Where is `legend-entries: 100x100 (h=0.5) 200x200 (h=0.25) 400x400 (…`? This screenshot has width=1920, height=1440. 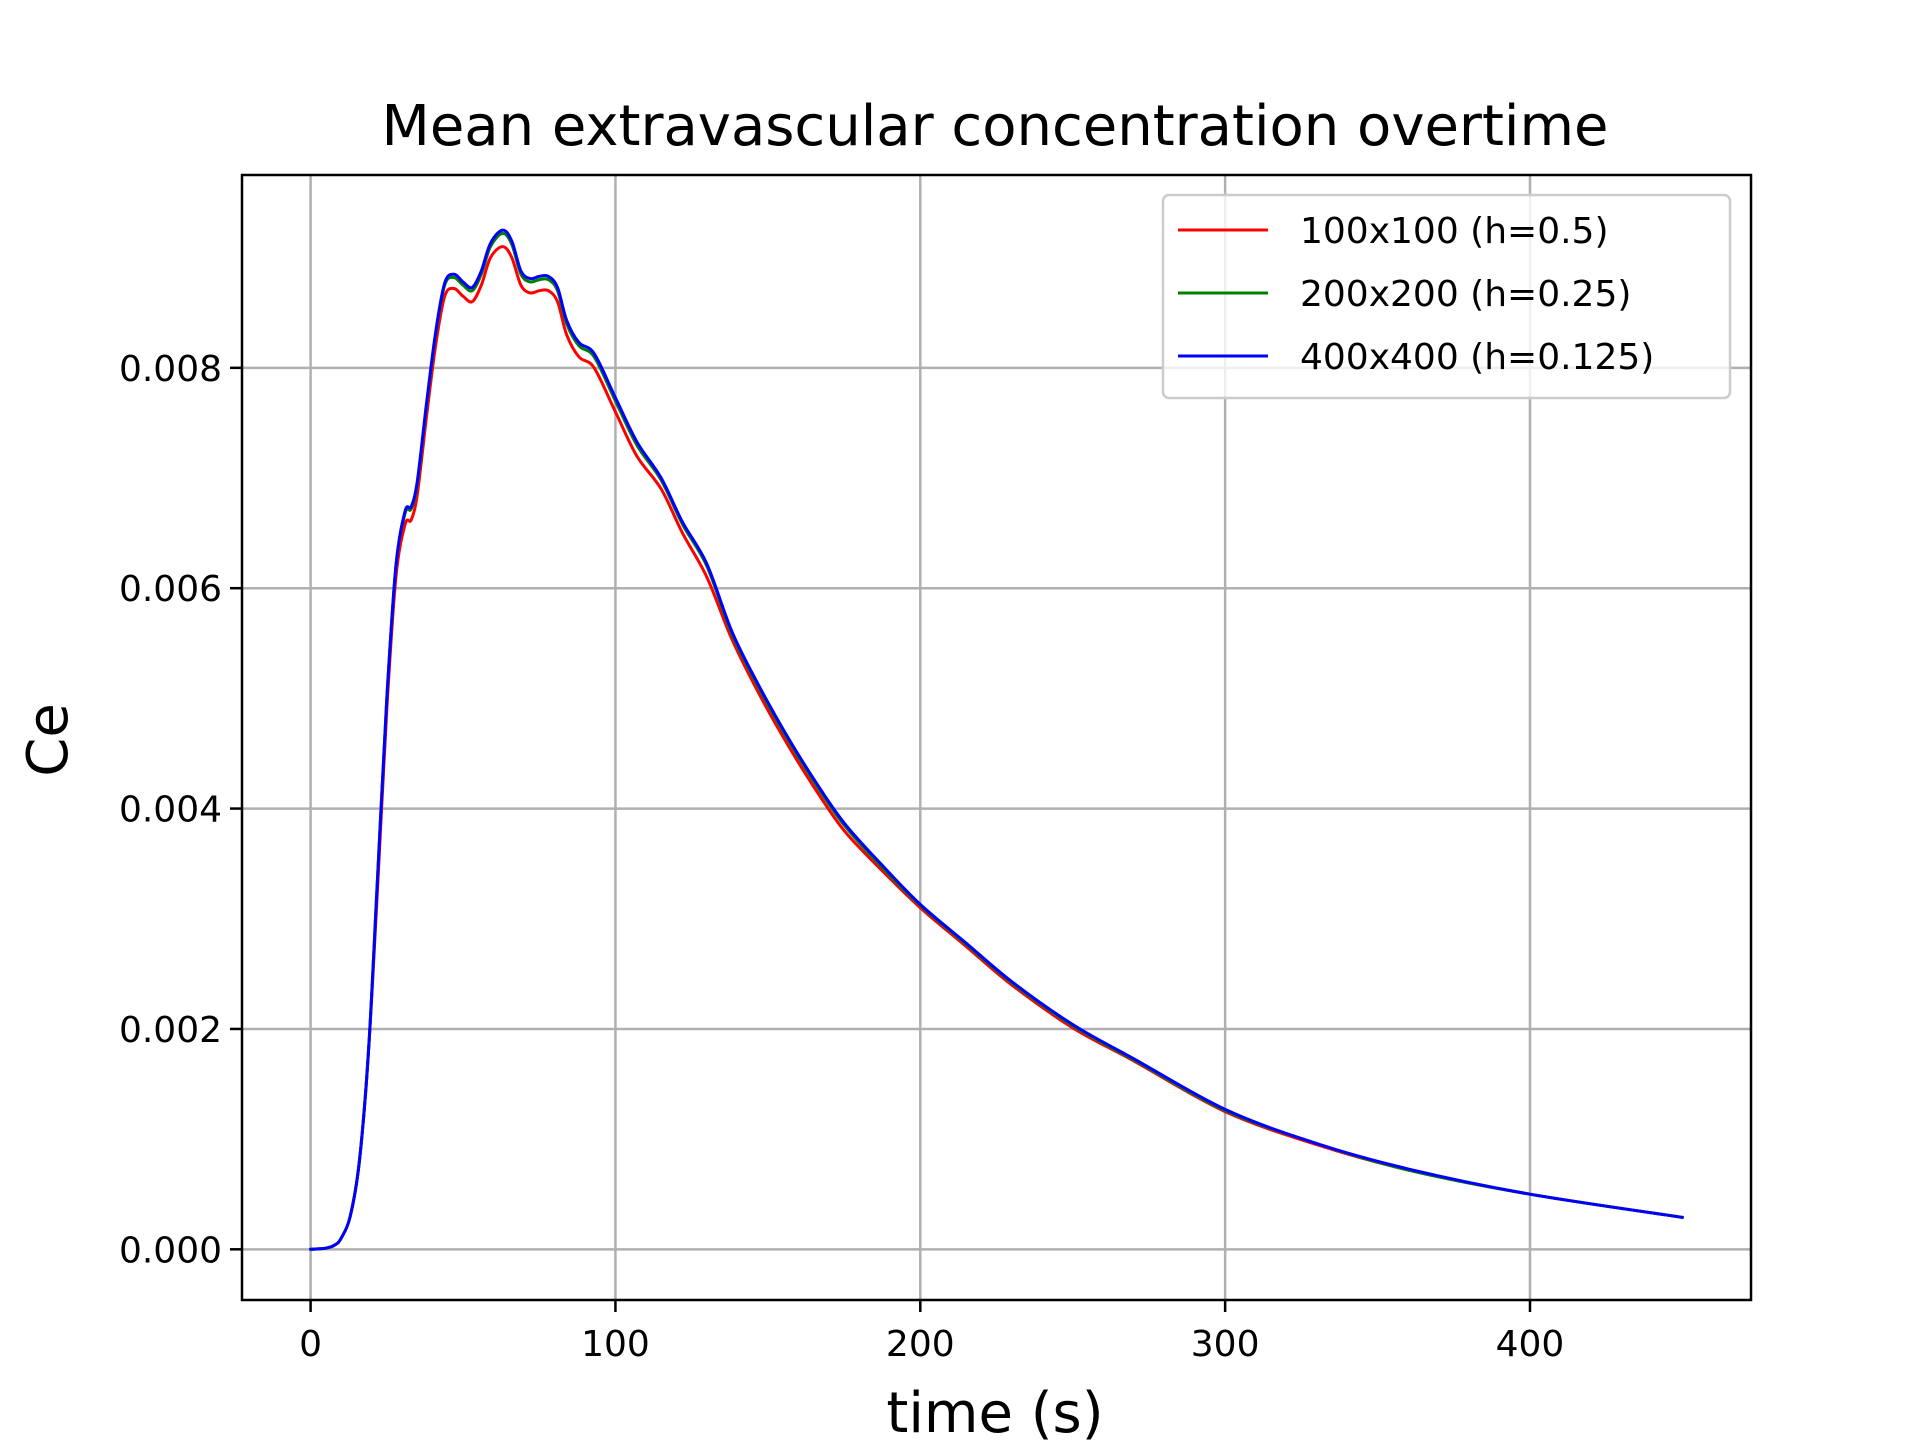
legend-entries: 100x100 (h=0.5) 200x200 (h=0.25) 400x400 (… is located at coordinates (1416, 294).